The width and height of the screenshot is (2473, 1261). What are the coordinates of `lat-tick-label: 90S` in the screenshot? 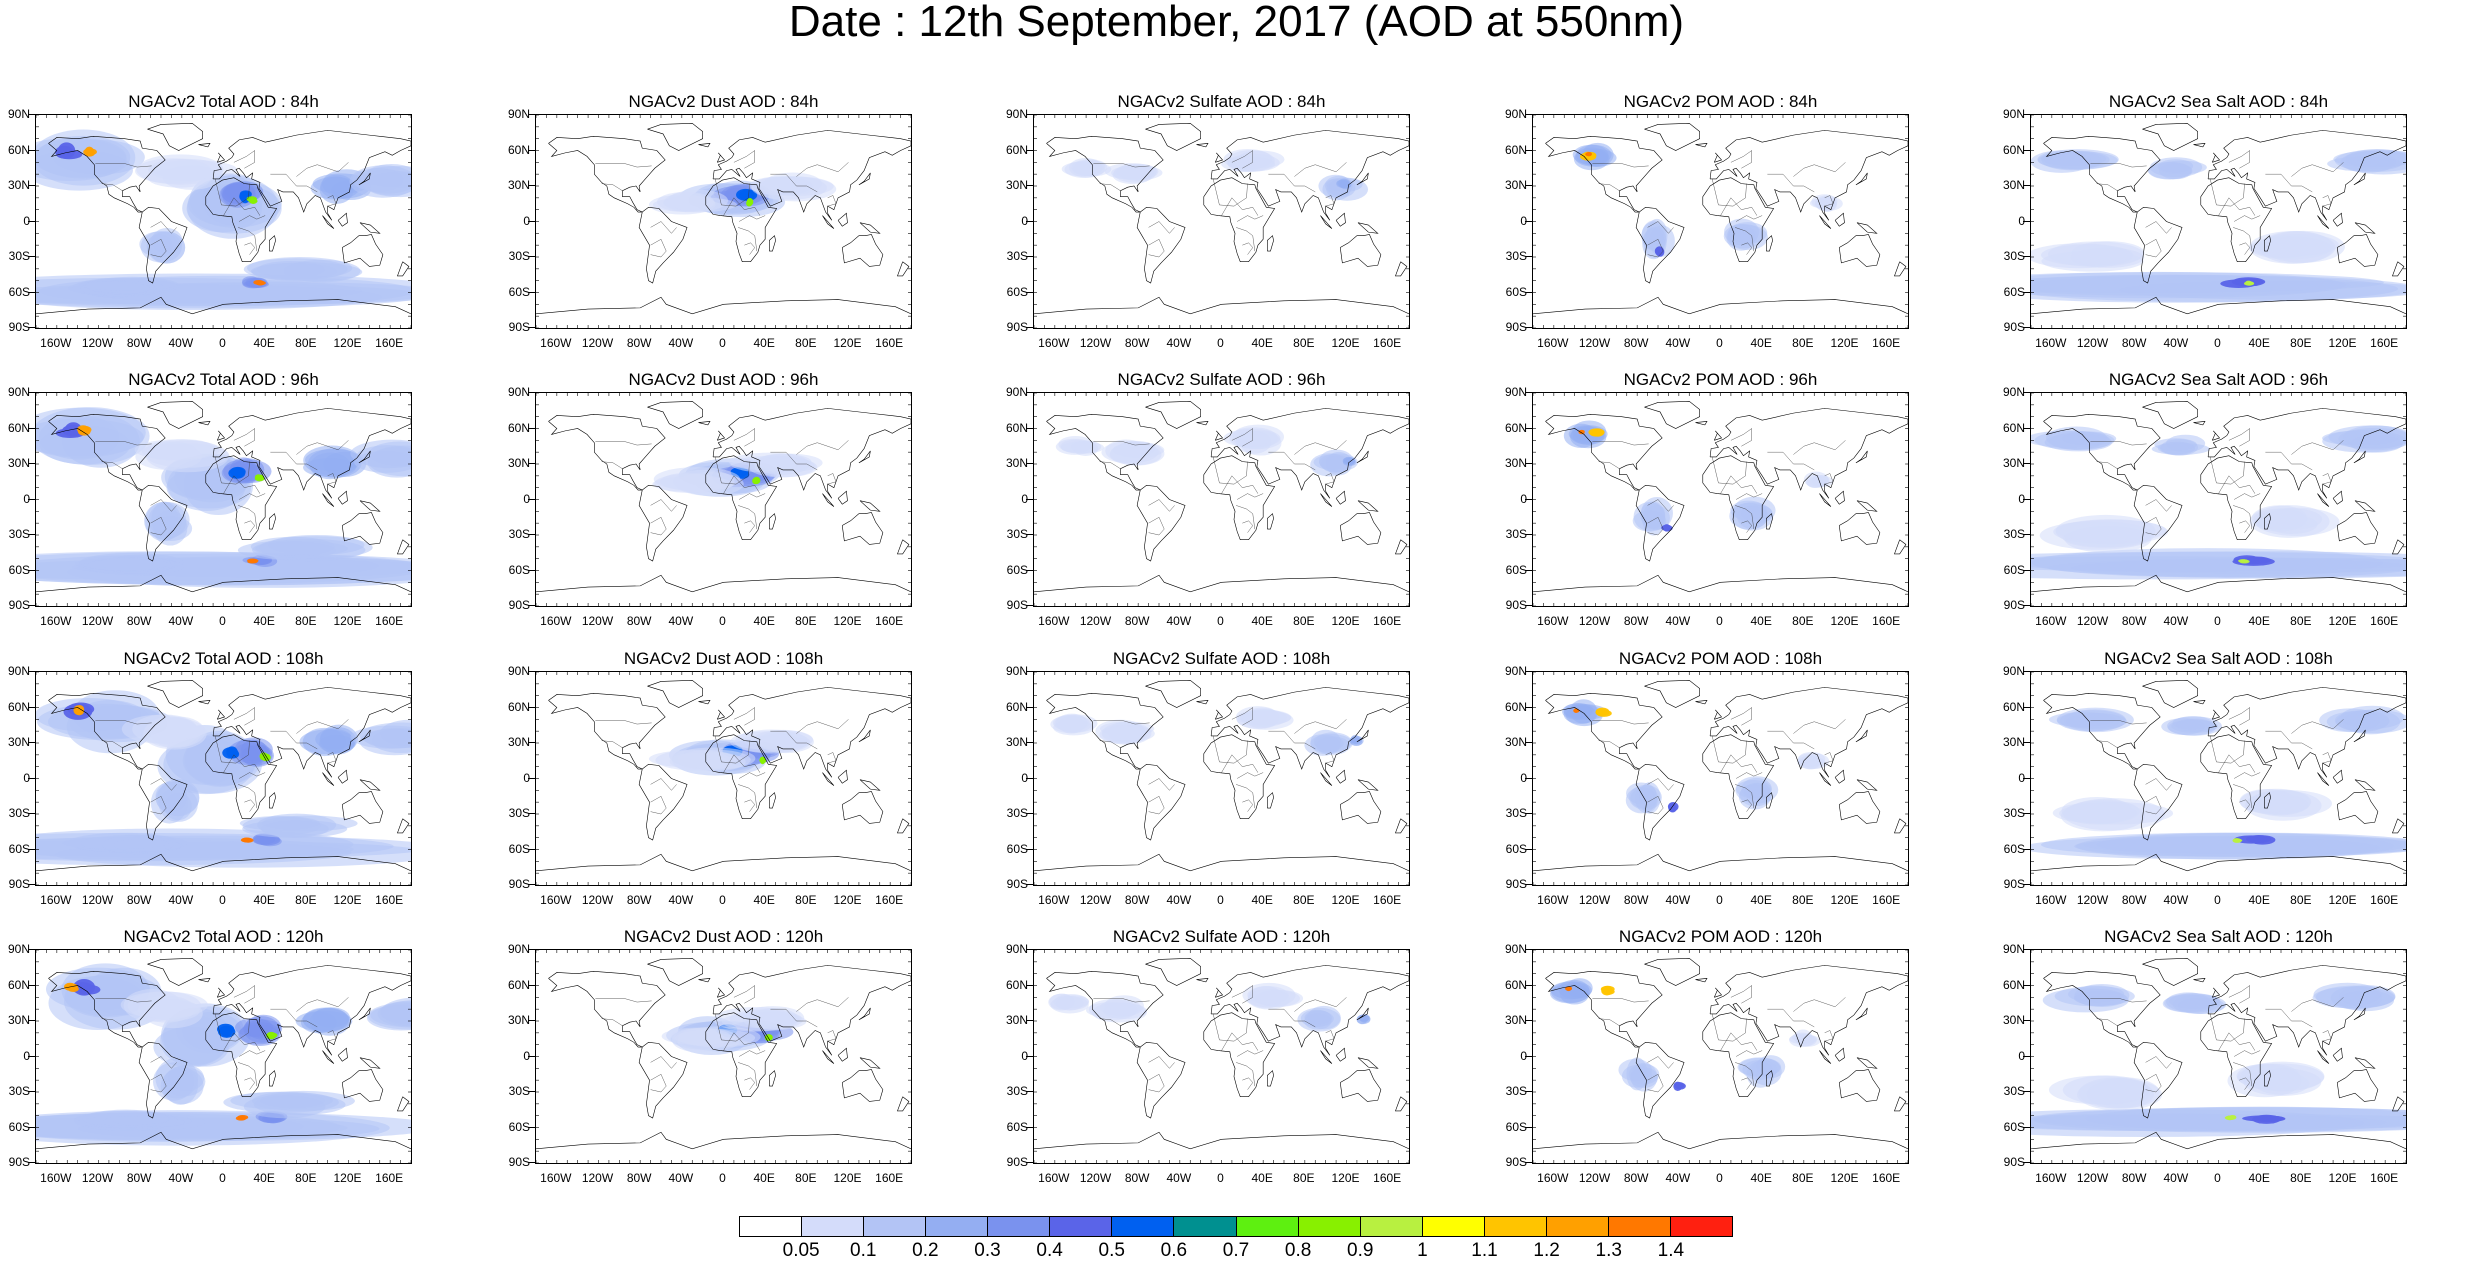 It's located at (1516, 327).